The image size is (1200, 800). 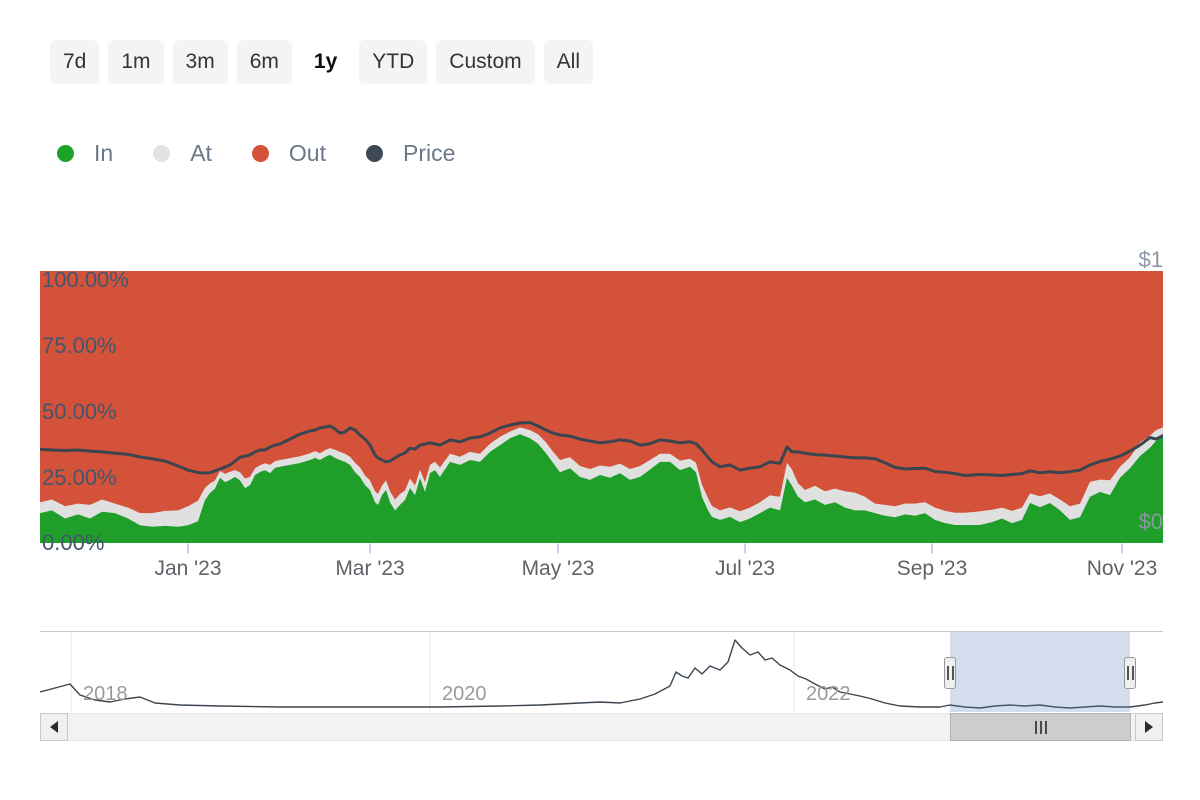 I want to click on range-button-6m: 6m, so click(x=264, y=62).